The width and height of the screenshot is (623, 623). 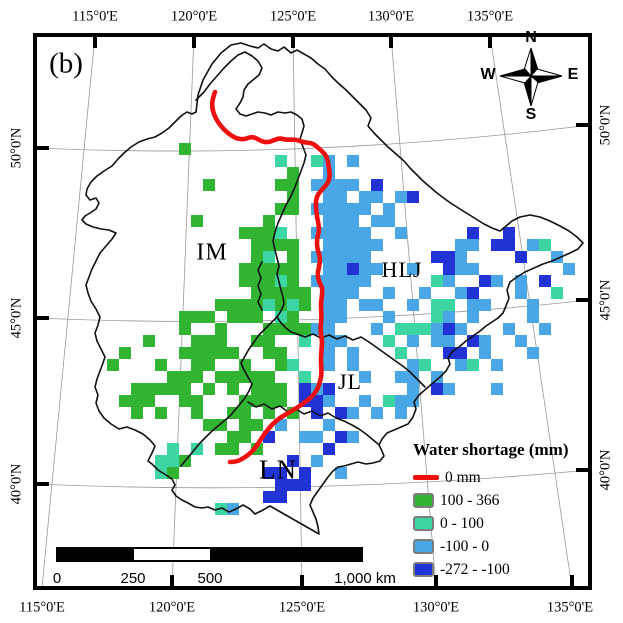 I want to click on legend-row-zero-line: 0 mm, so click(x=513, y=477).